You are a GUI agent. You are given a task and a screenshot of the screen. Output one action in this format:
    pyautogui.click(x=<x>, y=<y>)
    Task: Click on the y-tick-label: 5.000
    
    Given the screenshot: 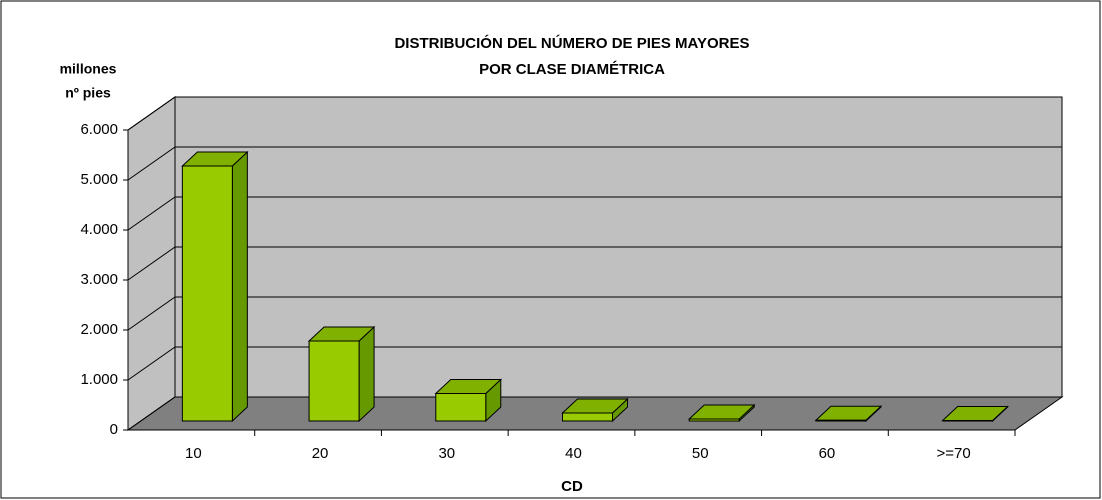 What is the action you would take?
    pyautogui.click(x=99, y=179)
    